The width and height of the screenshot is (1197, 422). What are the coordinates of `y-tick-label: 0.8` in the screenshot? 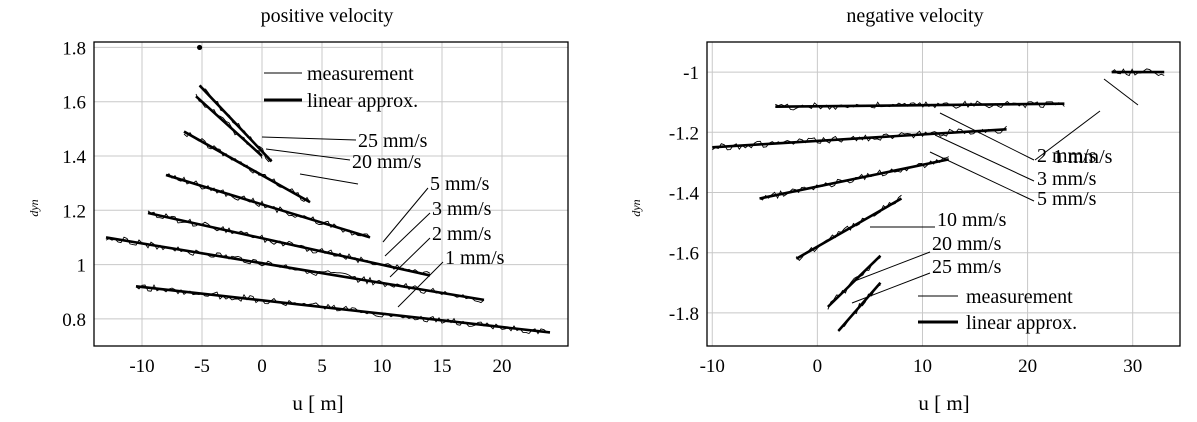 It's located at (74, 320).